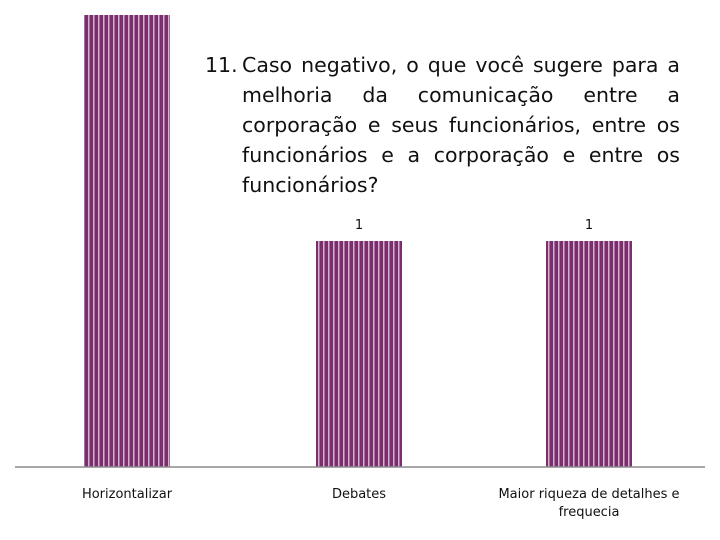  I want to click on question-number: 11., so click(221, 65).